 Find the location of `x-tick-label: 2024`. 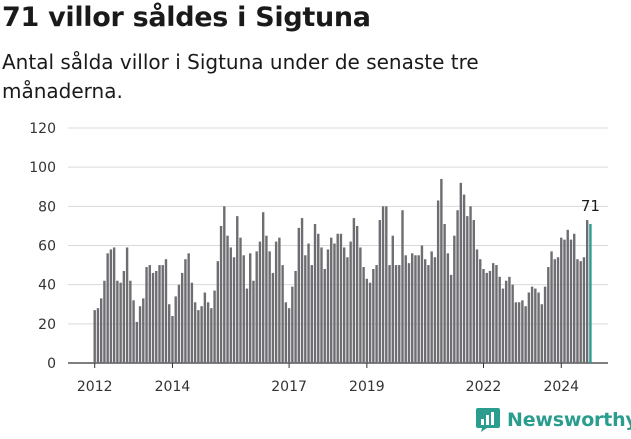

x-tick-label: 2024 is located at coordinates (561, 387).